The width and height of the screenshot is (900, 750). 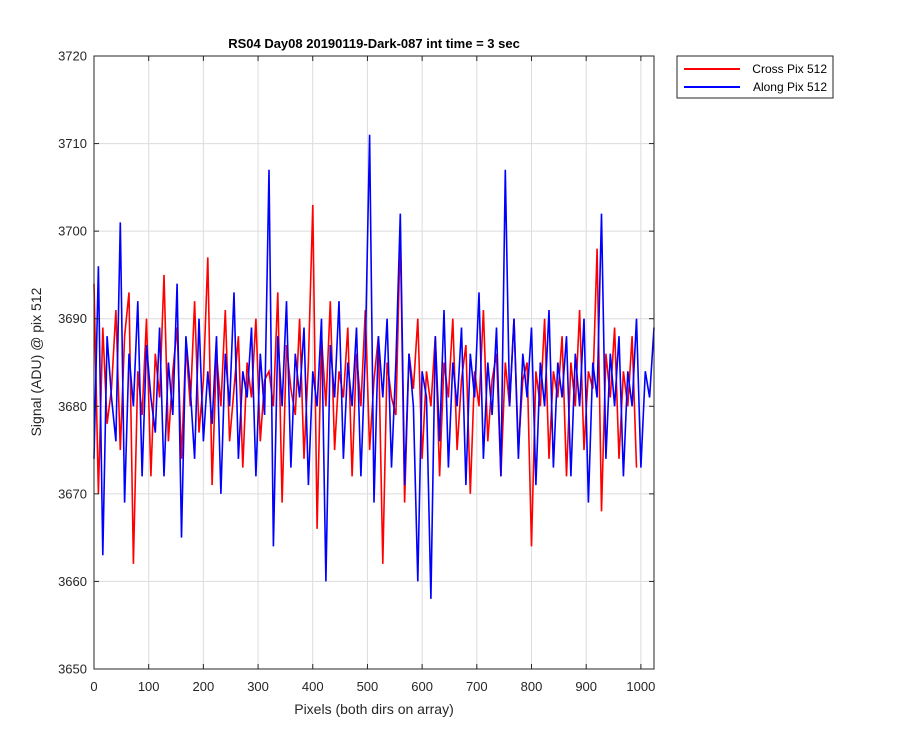 I want to click on x-tick-label: 100, so click(x=149, y=686).